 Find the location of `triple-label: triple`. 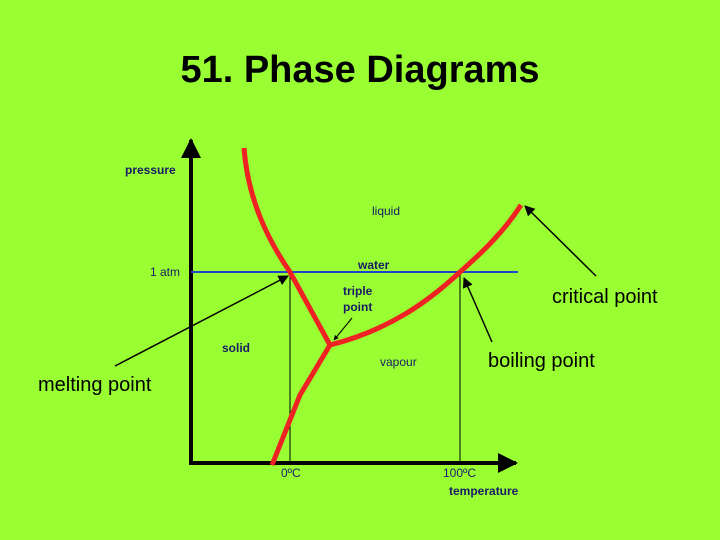

triple-label: triple is located at coordinates (358, 291).